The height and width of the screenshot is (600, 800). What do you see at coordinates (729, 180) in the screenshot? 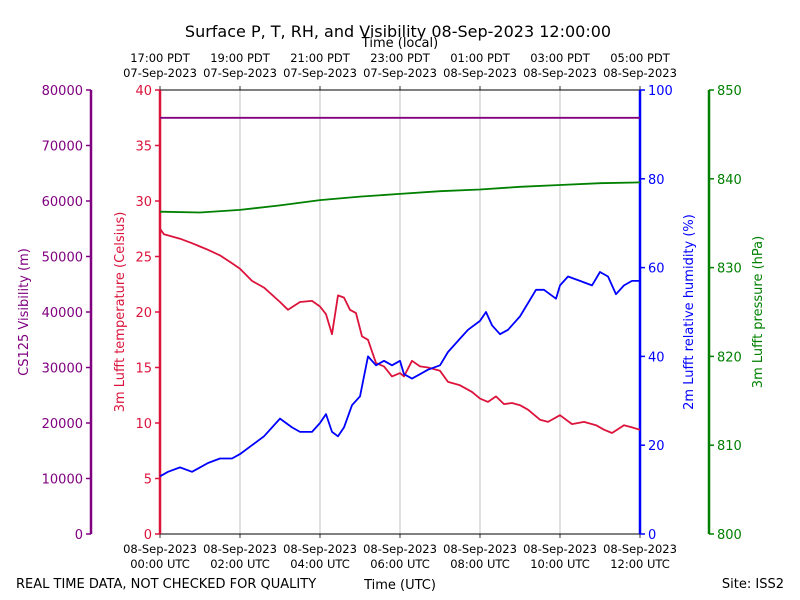
I see `pressure-tick-label: 840` at bounding box center [729, 180].